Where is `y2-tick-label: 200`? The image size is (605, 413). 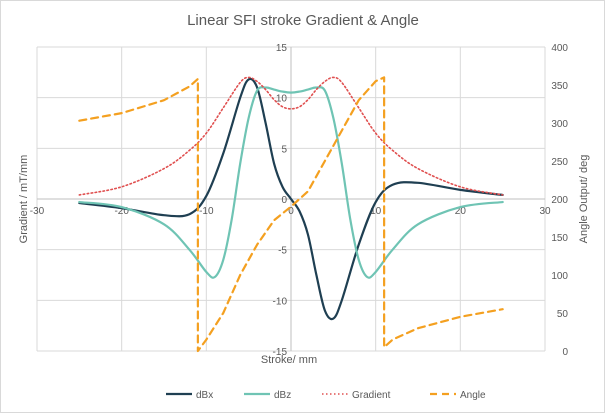
y2-tick-label: 200 is located at coordinates (559, 200).